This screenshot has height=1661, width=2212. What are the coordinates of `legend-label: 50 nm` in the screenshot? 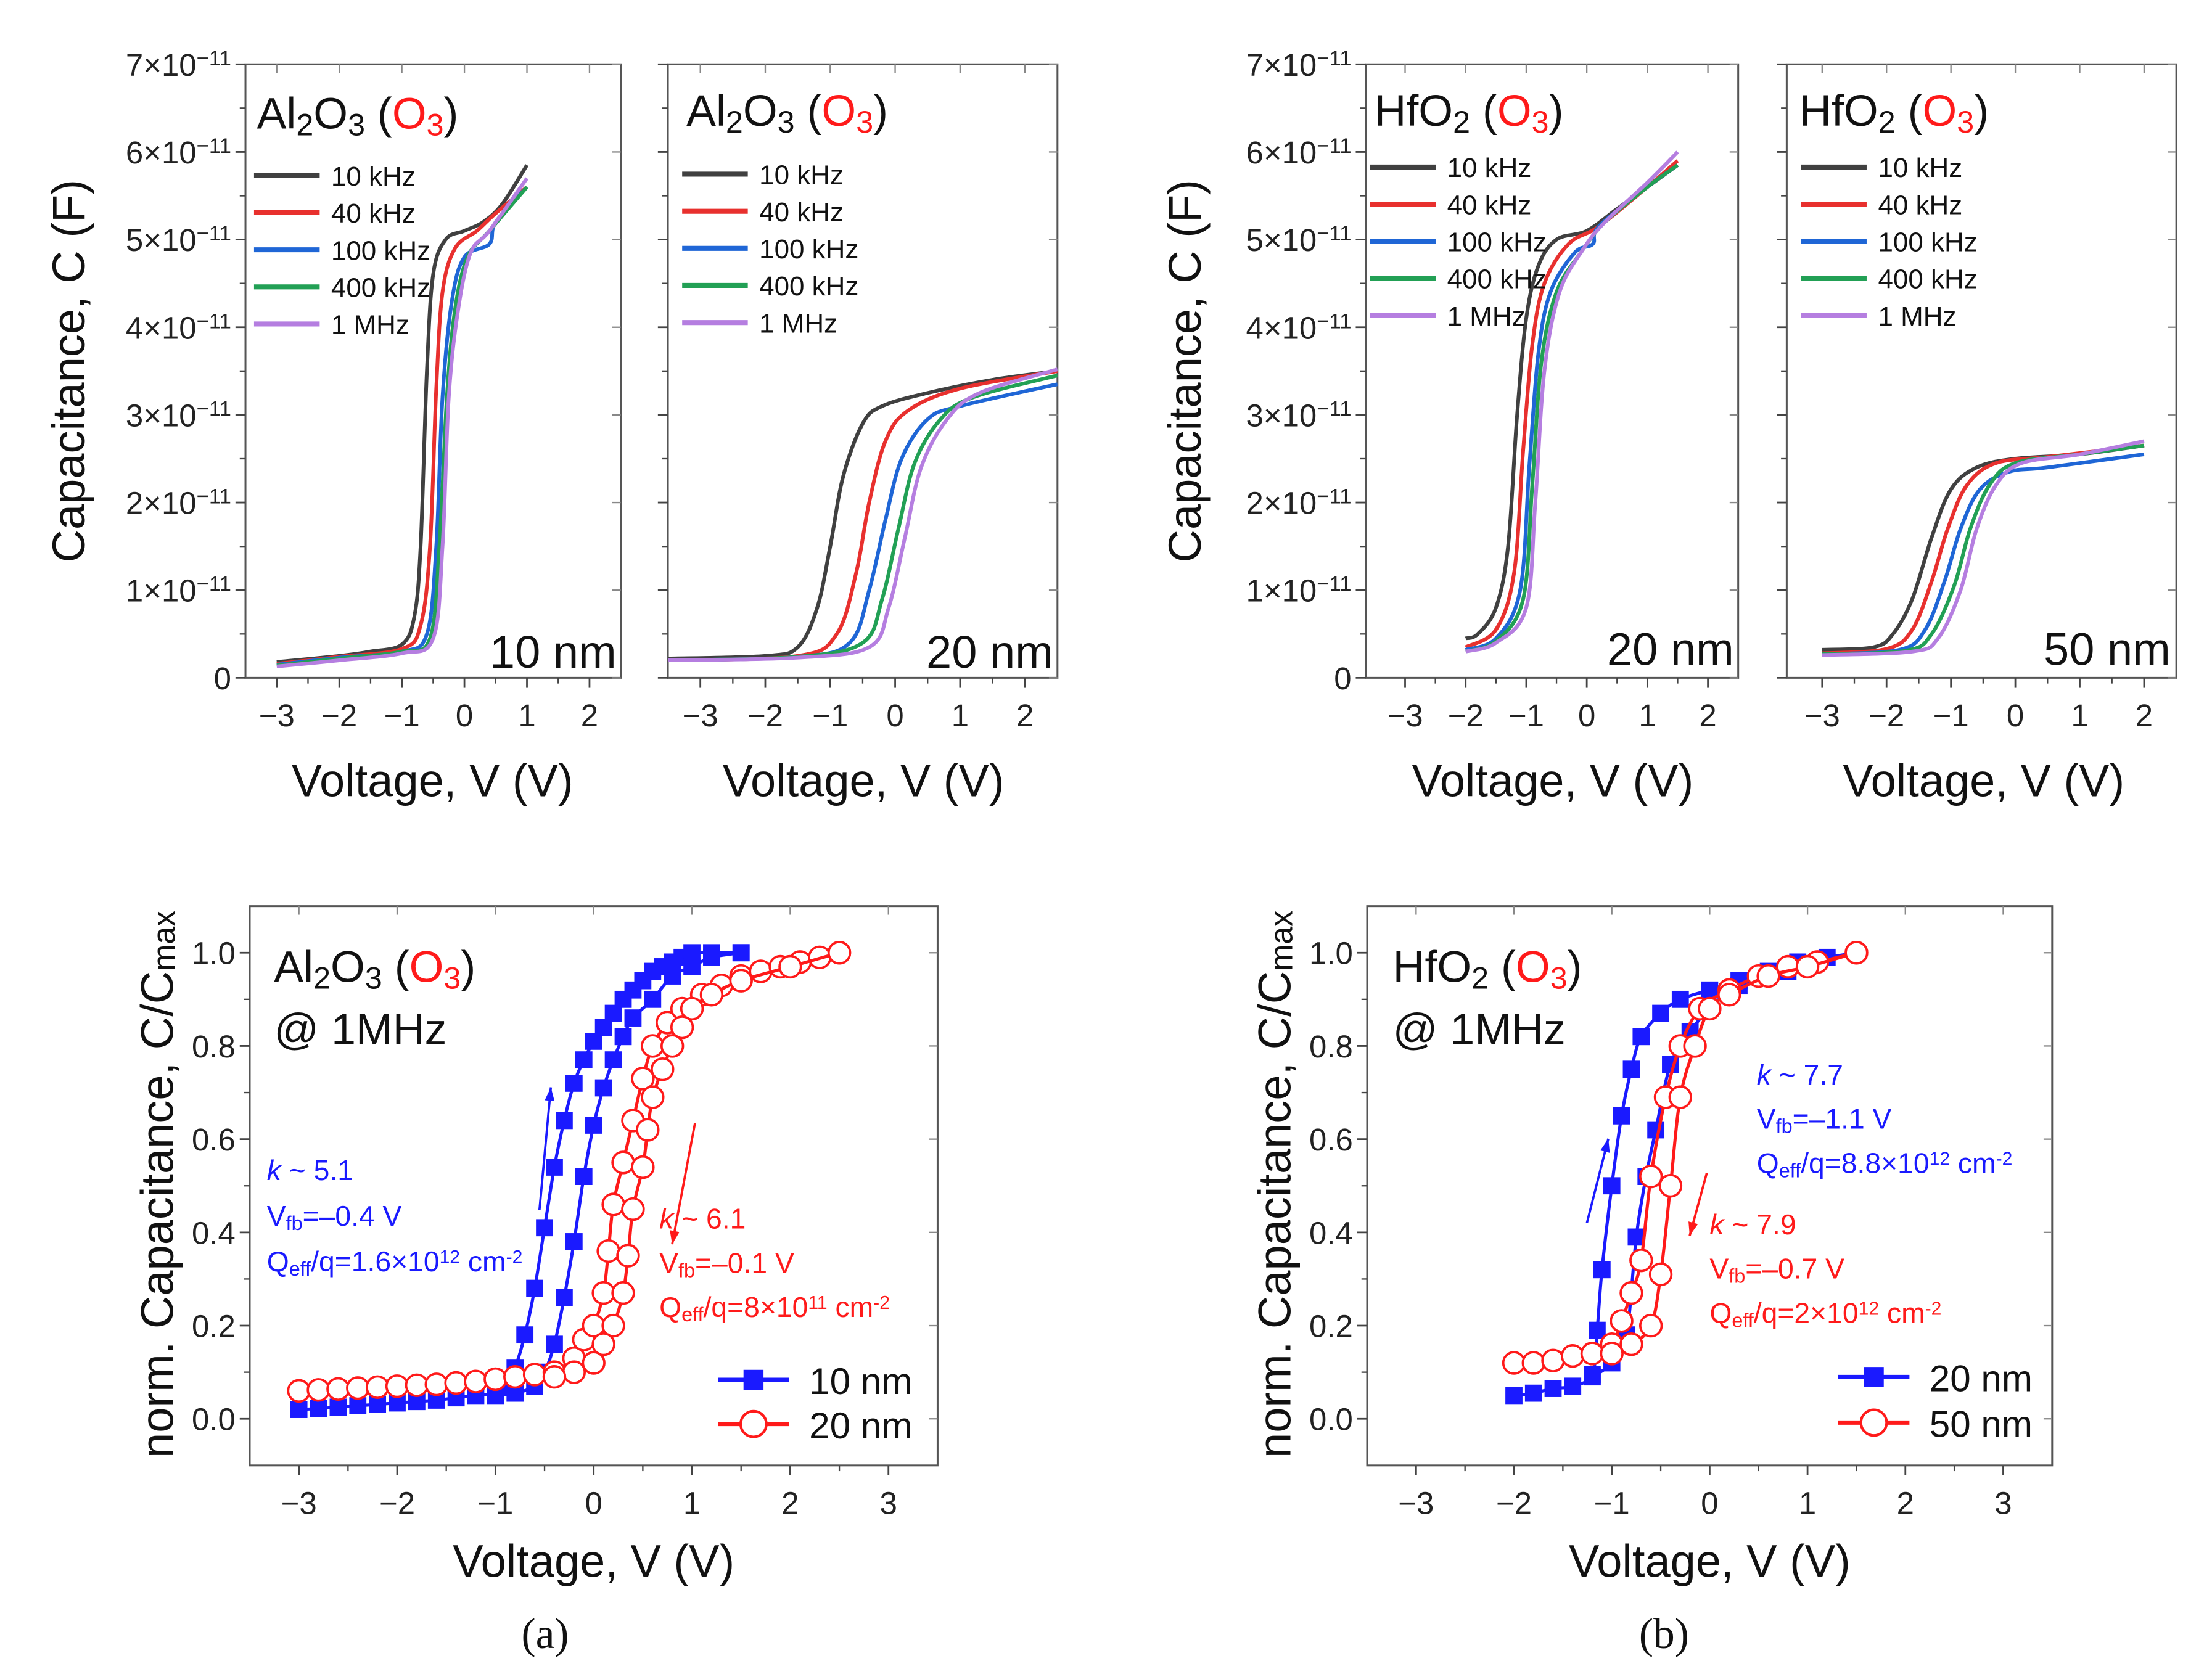 It's located at (1981, 1424).